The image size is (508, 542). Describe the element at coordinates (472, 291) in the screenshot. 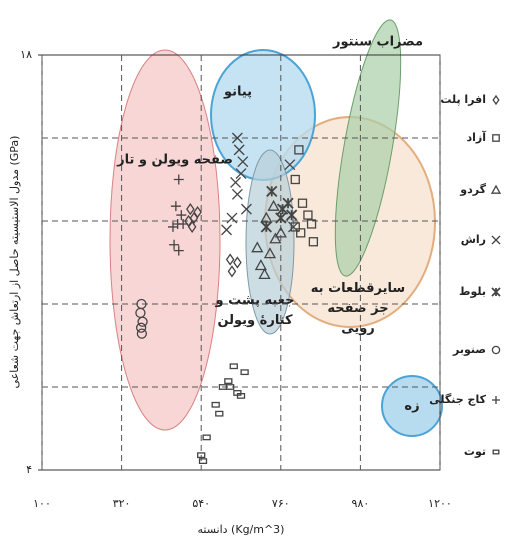

I see `legend-label: بلوط` at that location.